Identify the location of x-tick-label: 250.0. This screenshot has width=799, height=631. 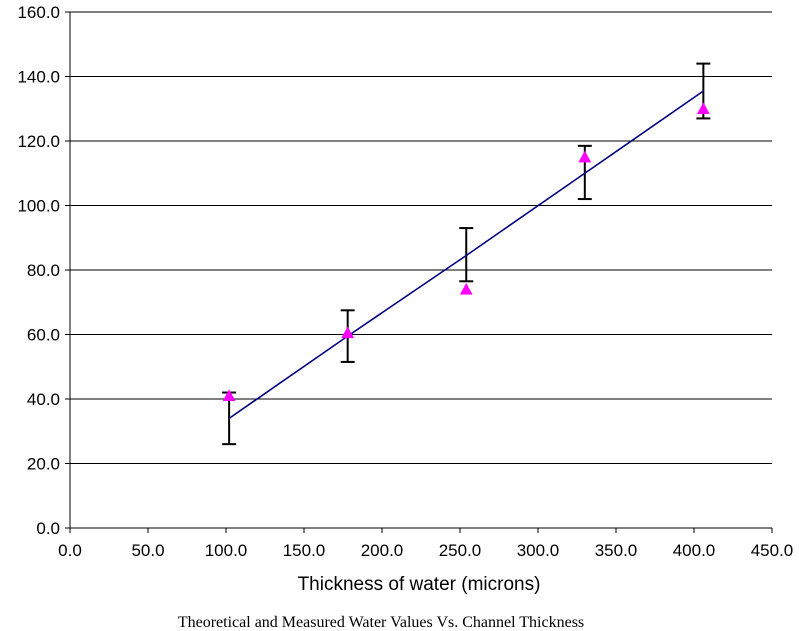
(460, 550).